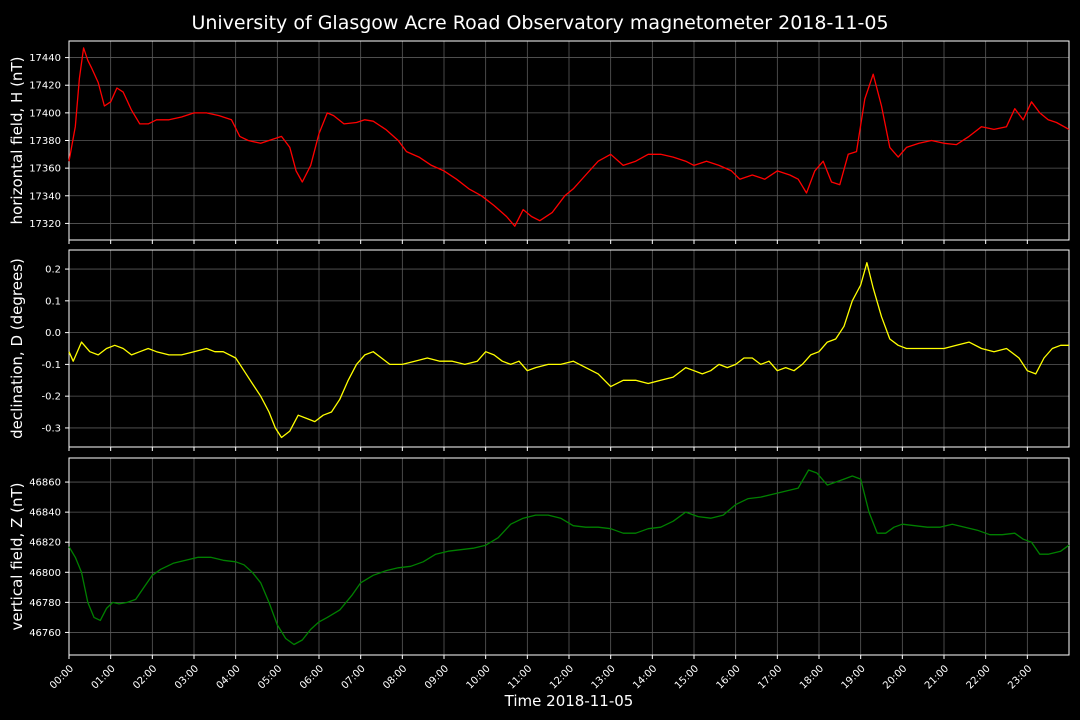 The width and height of the screenshot is (1080, 720). What do you see at coordinates (270, 677) in the screenshot?
I see `x-tick-label: 05:00` at bounding box center [270, 677].